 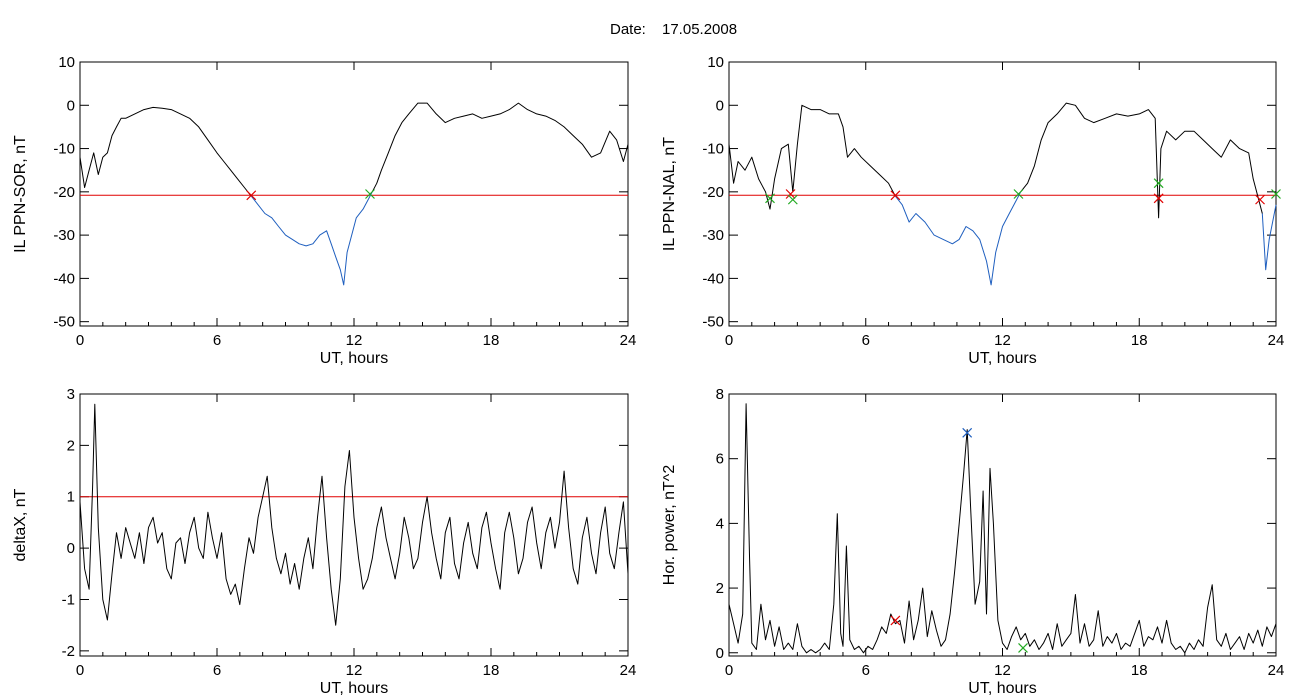 I want to click on figure-title-prefix: Date:, so click(x=628, y=29).